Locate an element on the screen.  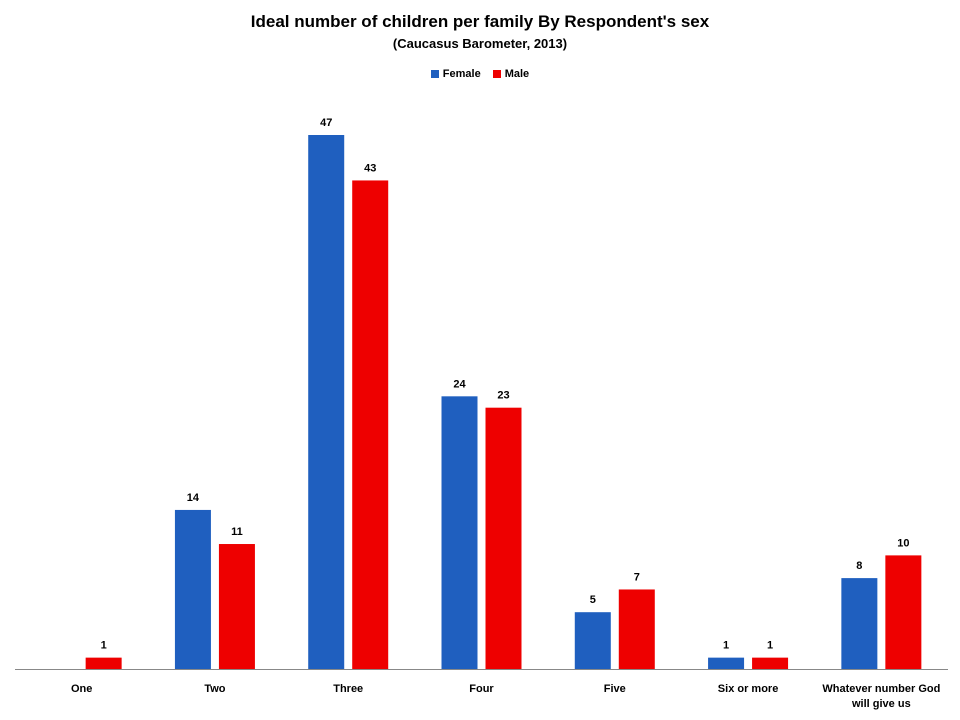
legend-item-female: Female is located at coordinates (455, 74).